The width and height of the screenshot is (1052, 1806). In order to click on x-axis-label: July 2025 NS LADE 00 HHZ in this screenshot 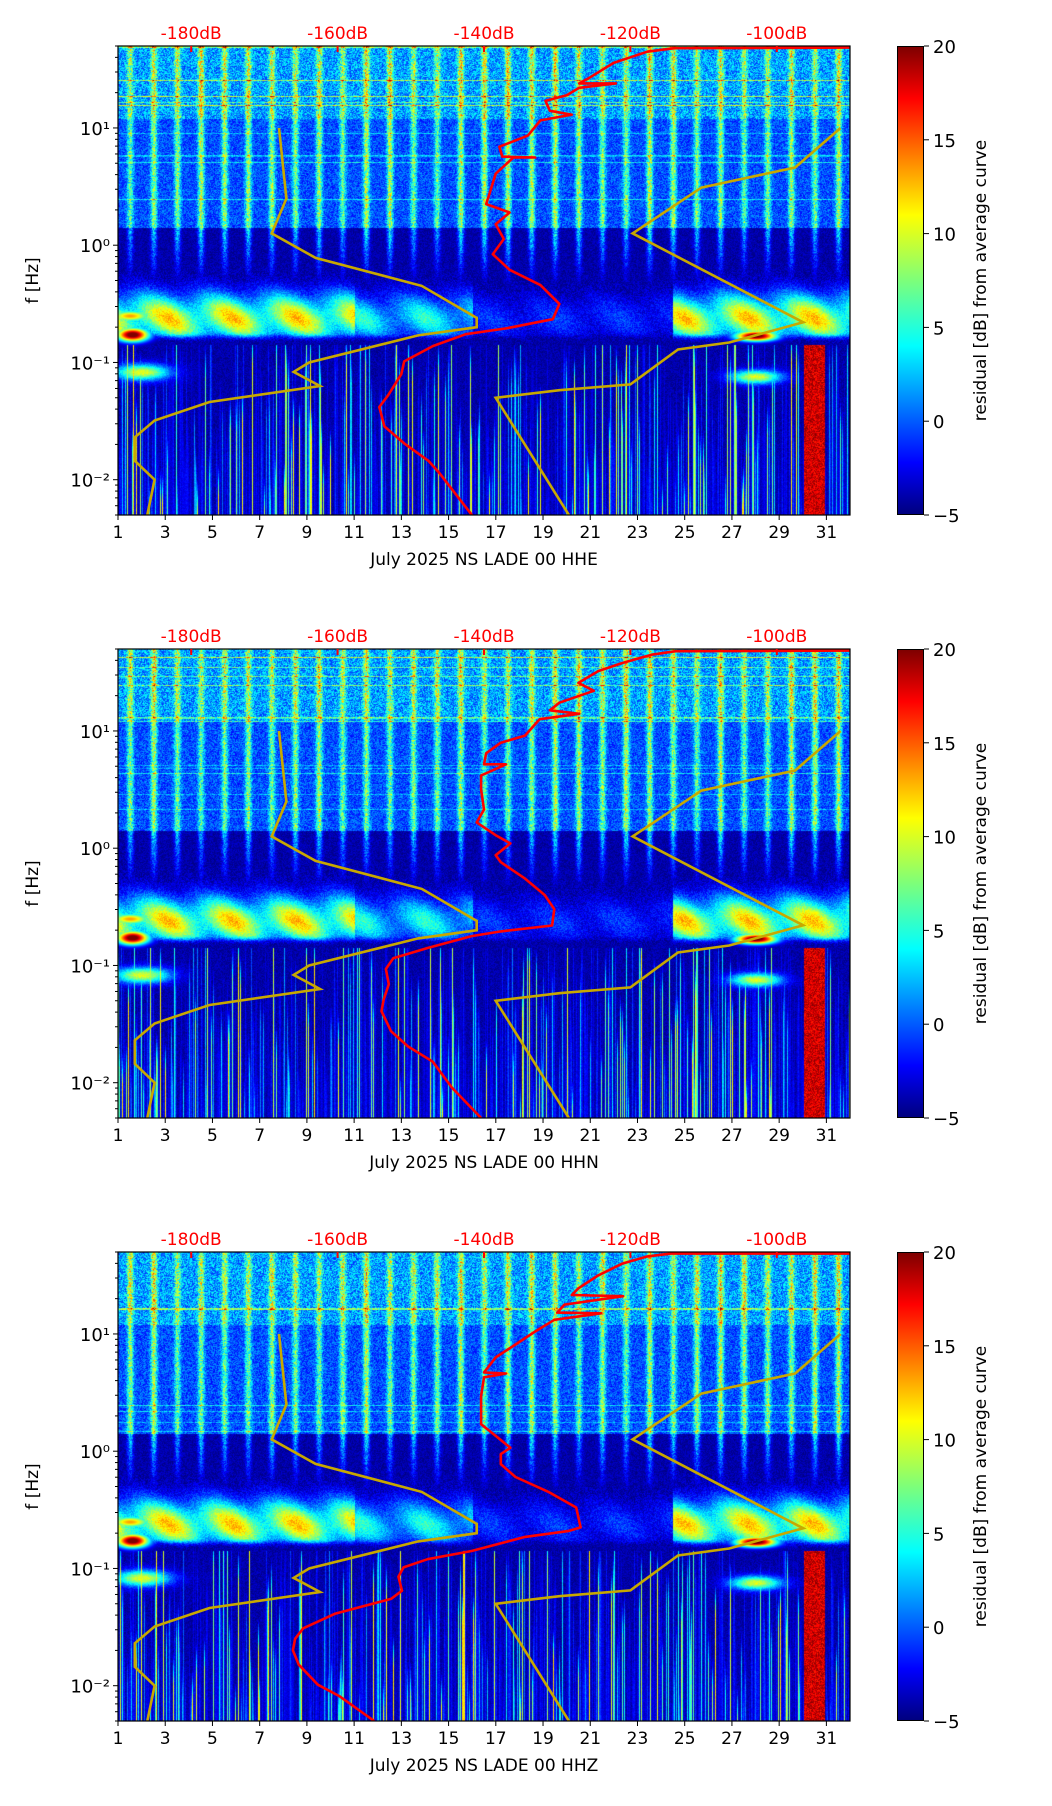, I will do `click(484, 1766)`.